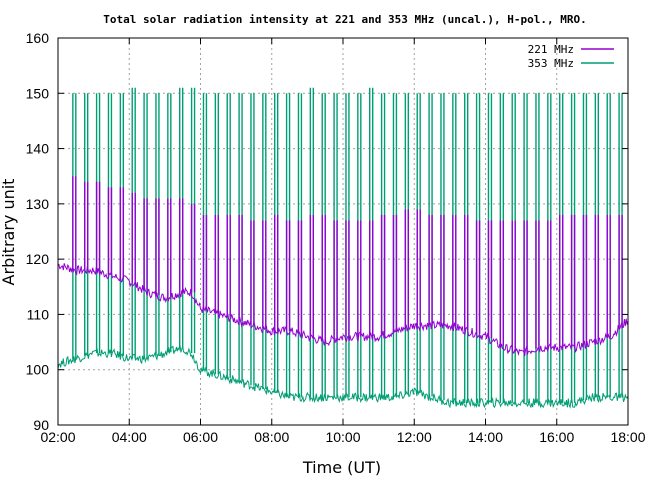  What do you see at coordinates (57, 437) in the screenshot?
I see `x-tick-label: 02:00` at bounding box center [57, 437].